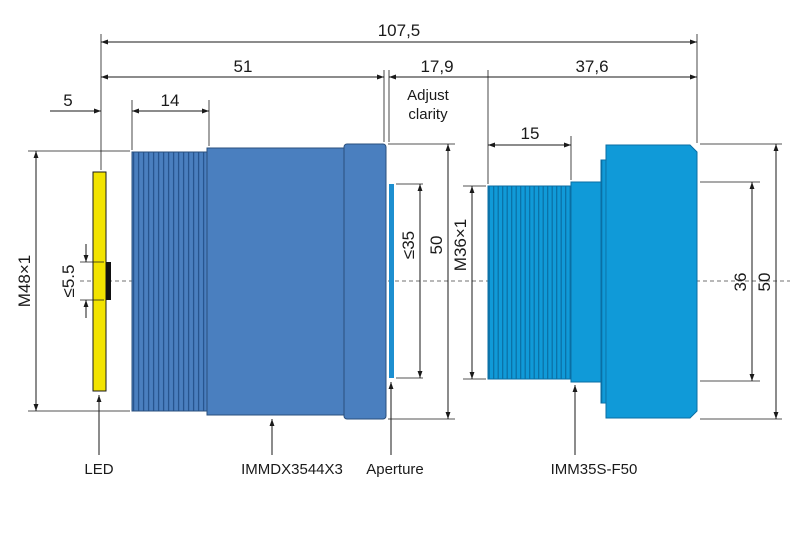  Describe the element at coordinates (98, 469) in the screenshot. I see `label-led: LED` at that location.